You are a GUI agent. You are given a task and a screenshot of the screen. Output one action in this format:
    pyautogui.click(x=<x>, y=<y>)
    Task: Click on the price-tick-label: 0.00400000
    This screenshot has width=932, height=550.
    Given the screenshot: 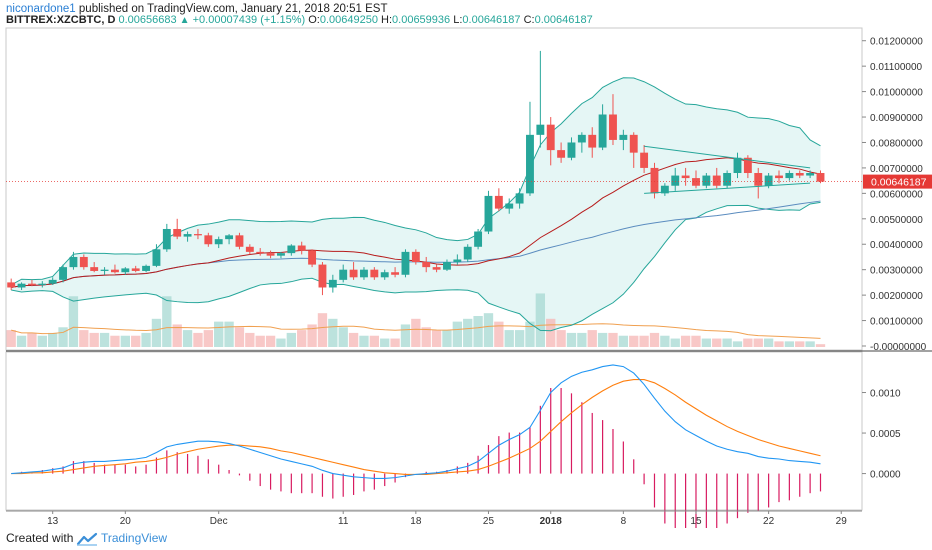 What is the action you would take?
    pyautogui.click(x=896, y=245)
    